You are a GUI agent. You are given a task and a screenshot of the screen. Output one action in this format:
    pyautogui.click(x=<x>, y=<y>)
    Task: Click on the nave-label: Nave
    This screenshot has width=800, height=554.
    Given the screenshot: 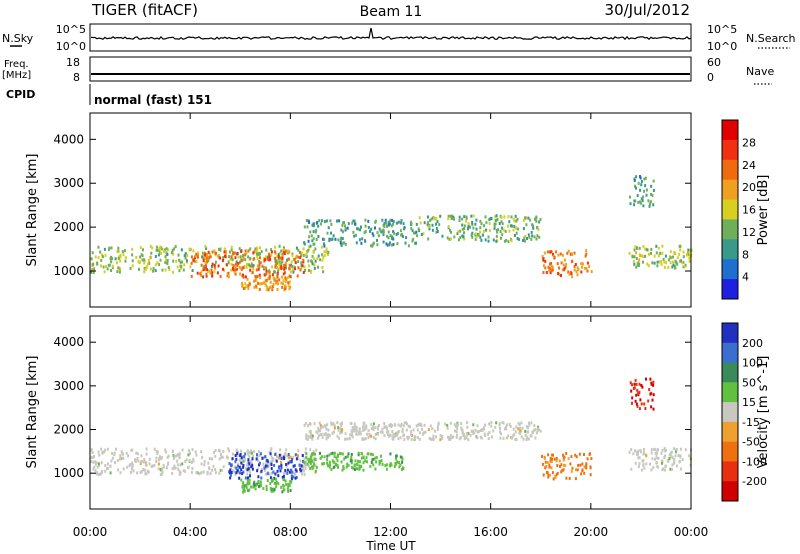 What is the action you would take?
    pyautogui.click(x=760, y=71)
    